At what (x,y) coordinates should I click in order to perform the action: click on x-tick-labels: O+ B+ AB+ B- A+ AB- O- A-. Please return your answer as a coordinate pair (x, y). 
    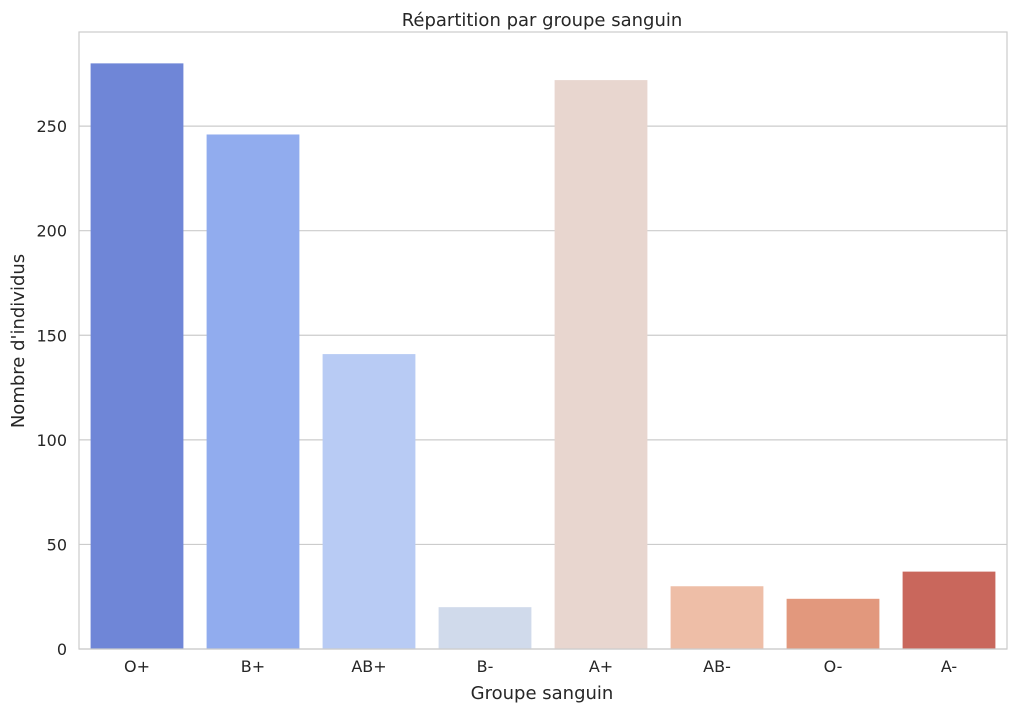
    Looking at the image, I should click on (540, 666).